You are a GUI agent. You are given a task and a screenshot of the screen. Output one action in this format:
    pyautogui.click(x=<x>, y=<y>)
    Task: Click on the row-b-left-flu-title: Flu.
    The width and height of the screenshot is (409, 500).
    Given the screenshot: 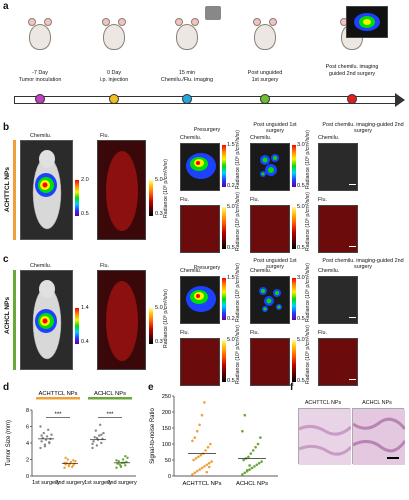 What is the action you would take?
    pyautogui.click(x=104, y=136)
    